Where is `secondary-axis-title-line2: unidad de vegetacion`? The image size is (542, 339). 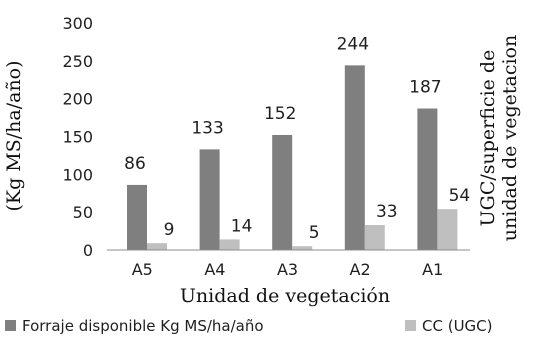 secondary-axis-title-line2: unidad de vegetacion is located at coordinates (510, 138).